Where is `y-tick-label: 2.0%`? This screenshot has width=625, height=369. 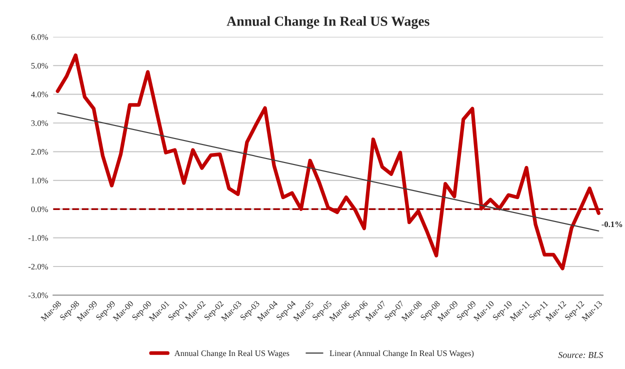
y-tick-label: 2.0% is located at coordinates (39, 152).